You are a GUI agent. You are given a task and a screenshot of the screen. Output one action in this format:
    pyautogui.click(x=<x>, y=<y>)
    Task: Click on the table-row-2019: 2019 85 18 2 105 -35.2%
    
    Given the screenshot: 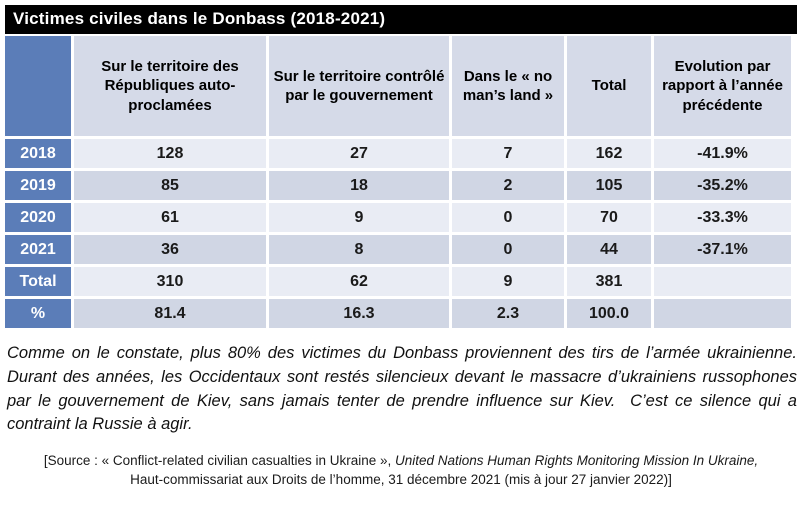 What is the action you would take?
    pyautogui.click(x=398, y=185)
    